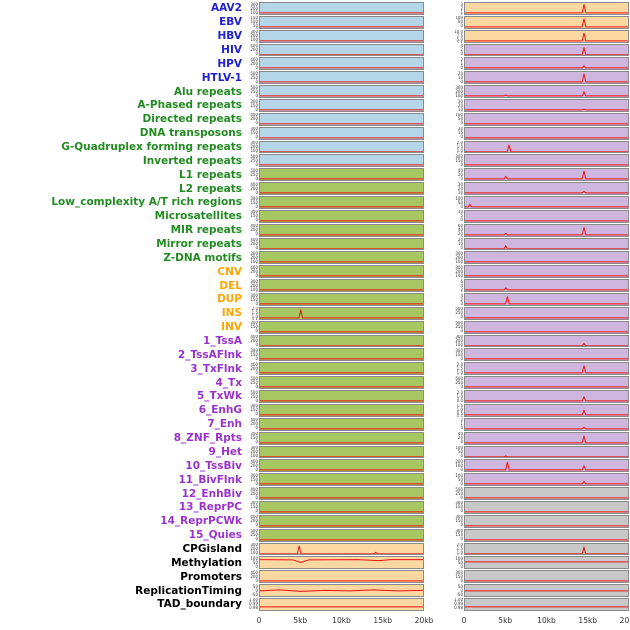 The height and width of the screenshot is (630, 630). I want to click on y-tick-label: 7.5, so click(459, 36).